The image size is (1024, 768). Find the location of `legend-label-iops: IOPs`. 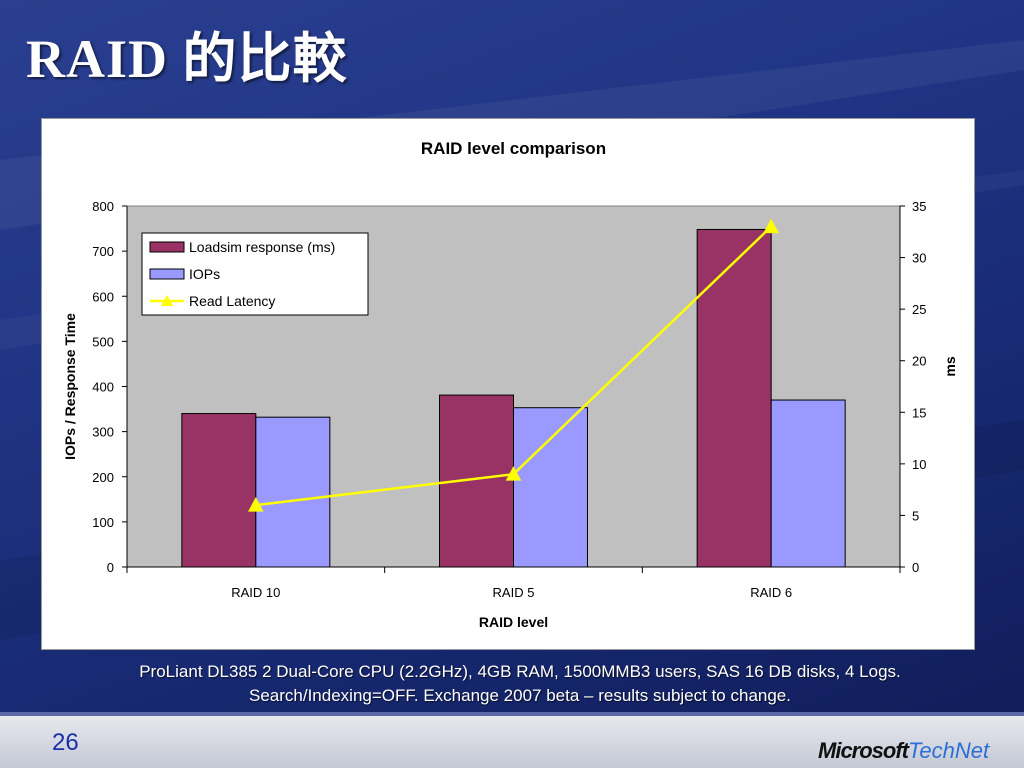

legend-label-iops: IOPs is located at coordinates (204, 274).